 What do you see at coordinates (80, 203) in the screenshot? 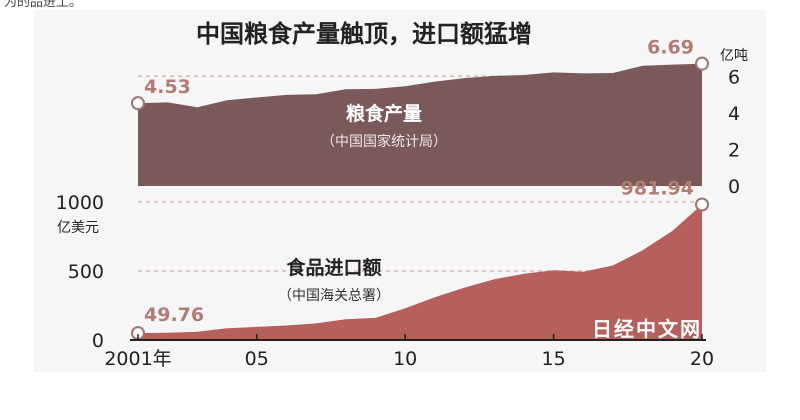
I see `import-ytick-label: 1000` at bounding box center [80, 203].